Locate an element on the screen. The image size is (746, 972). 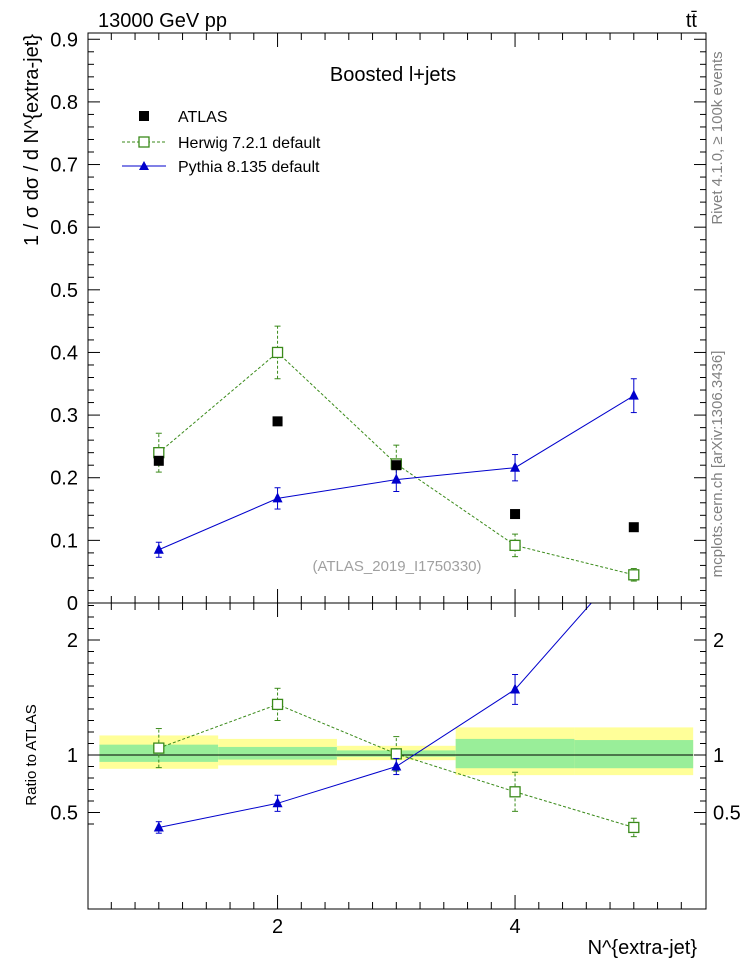
ratio-y-tick-label-right: 1 is located at coordinates (718, 756).